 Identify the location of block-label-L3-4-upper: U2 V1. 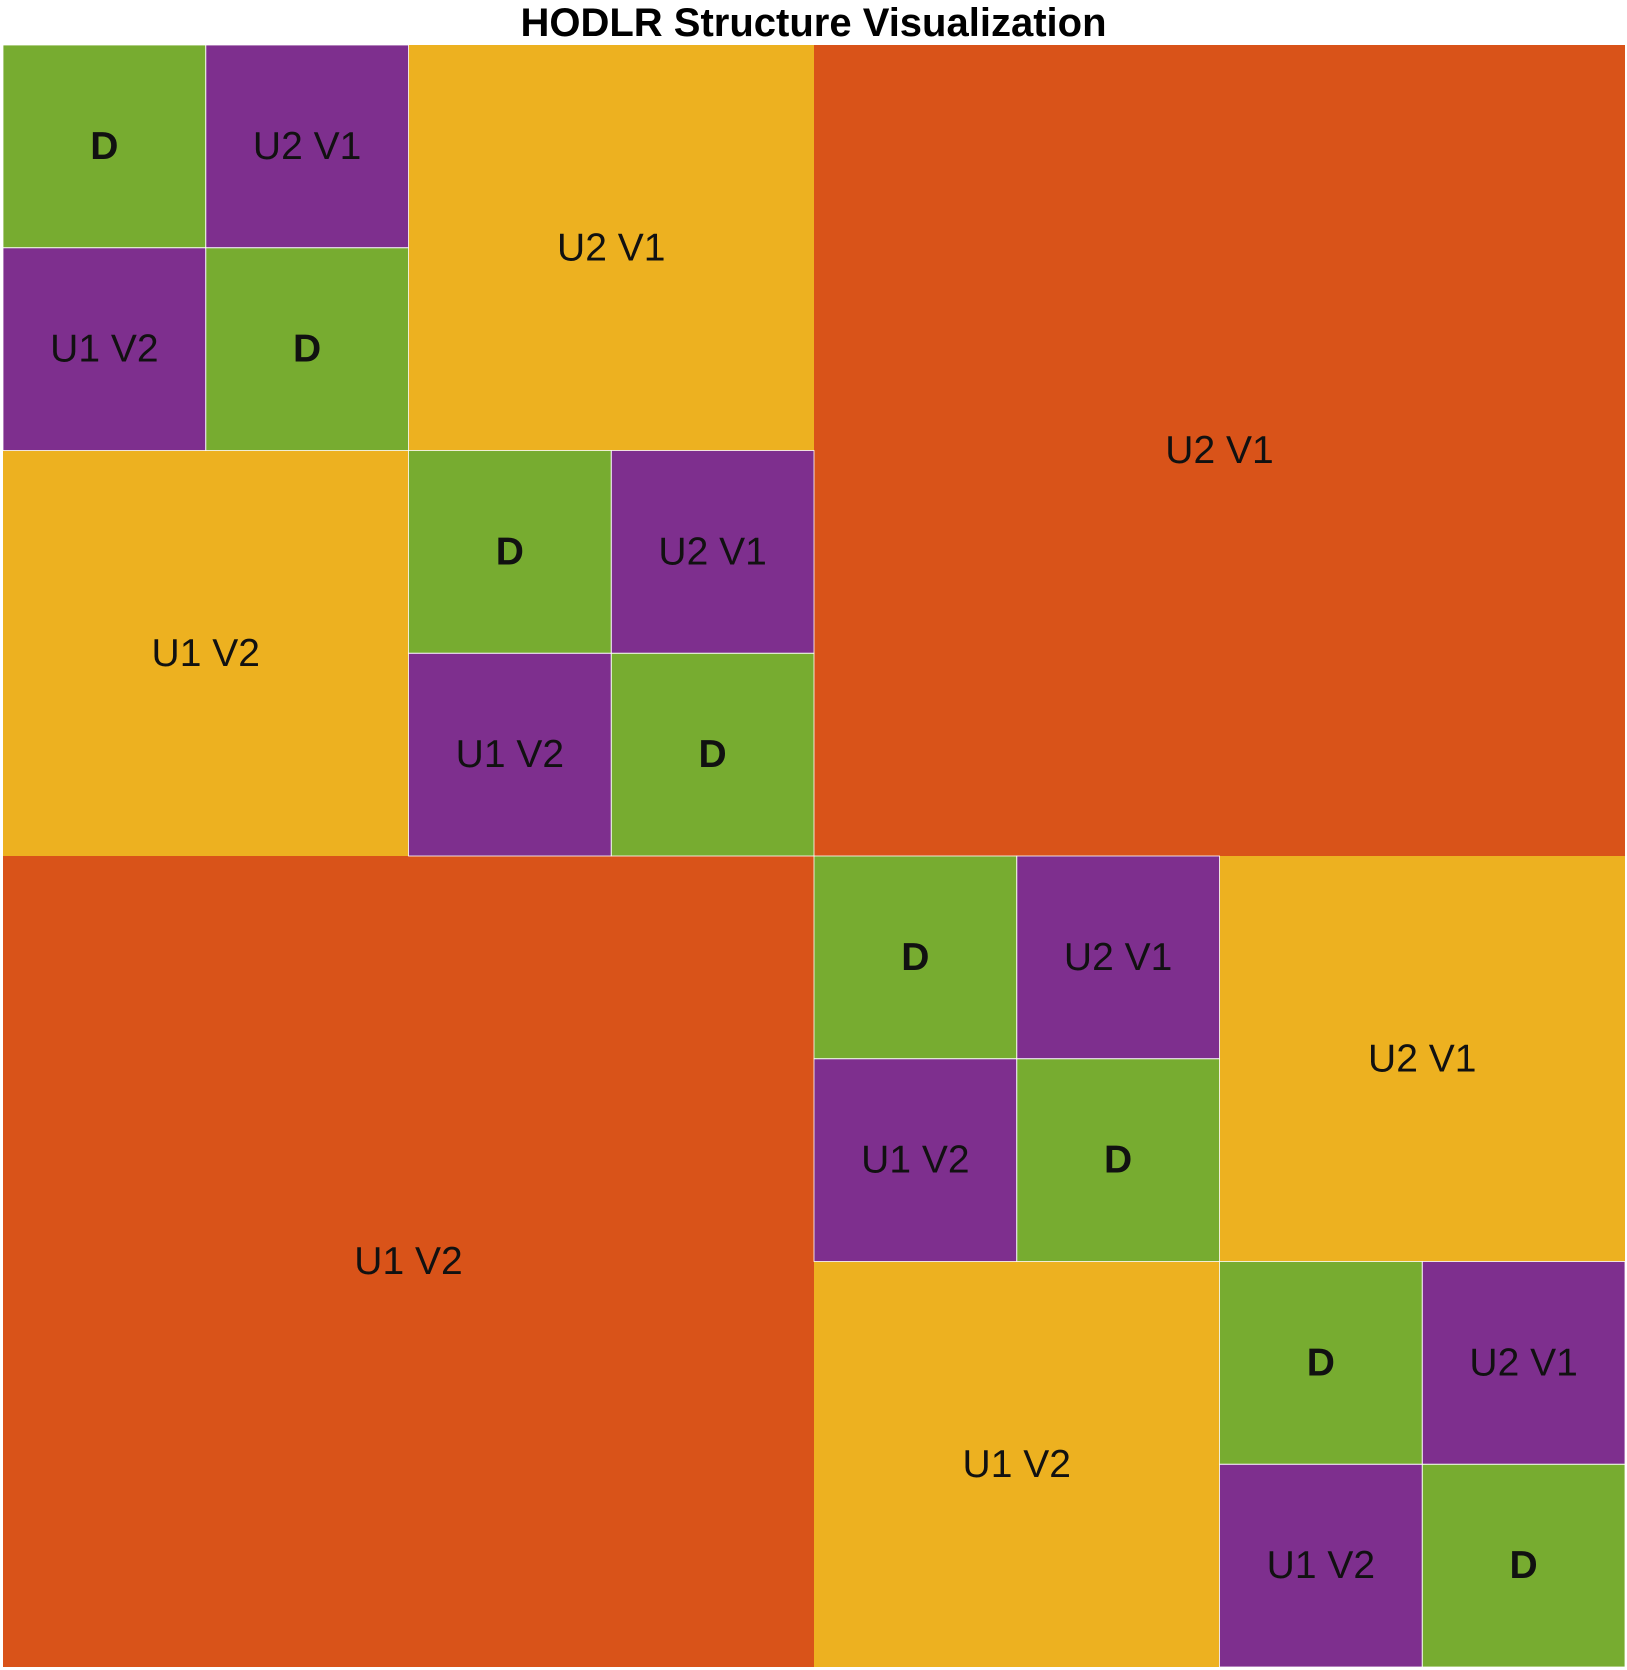
(1523, 1362).